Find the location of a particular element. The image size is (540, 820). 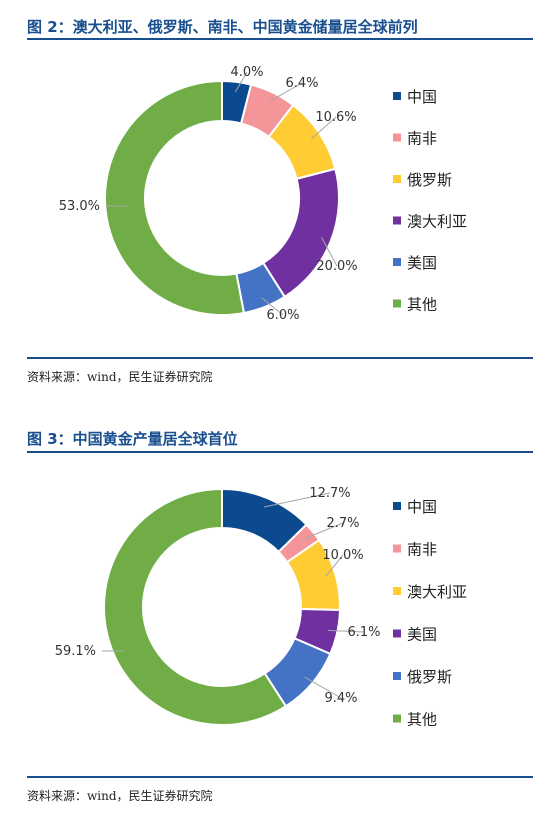

data-label-3: 6.1% is located at coordinates (363, 632).